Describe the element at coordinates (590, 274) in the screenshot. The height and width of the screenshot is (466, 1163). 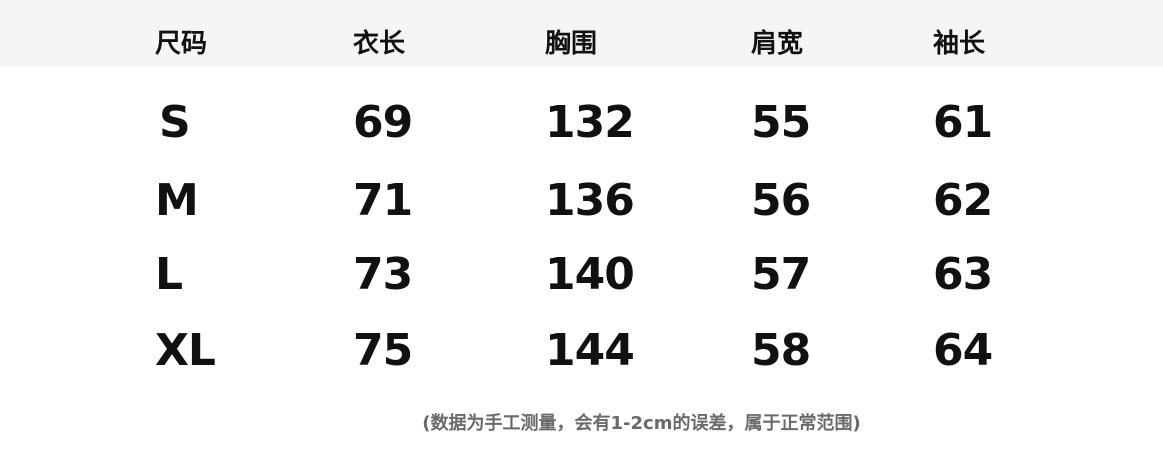
I see `table-cell: 140` at that location.